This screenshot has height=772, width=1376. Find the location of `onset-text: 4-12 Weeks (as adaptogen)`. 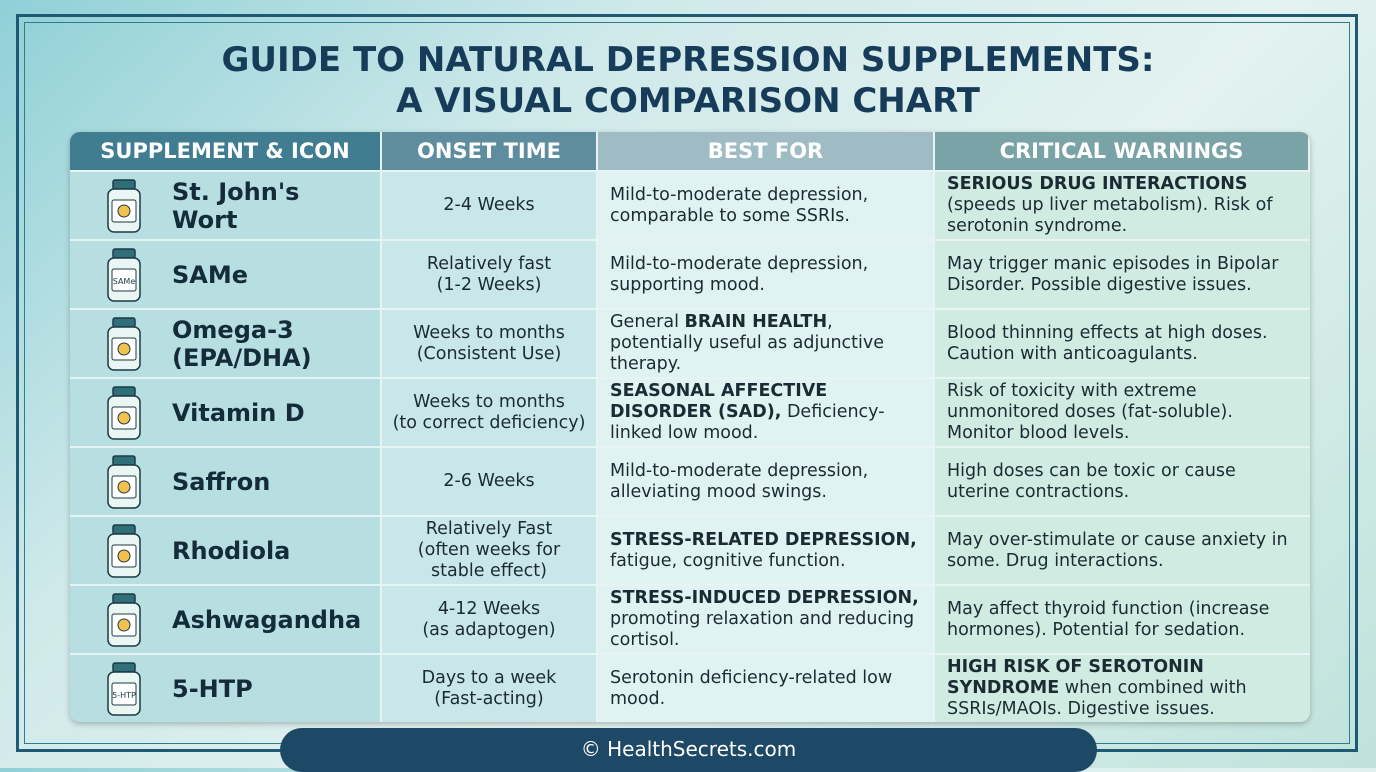

onset-text: 4-12 Weeks (as adaptogen) is located at coordinates (488, 620).